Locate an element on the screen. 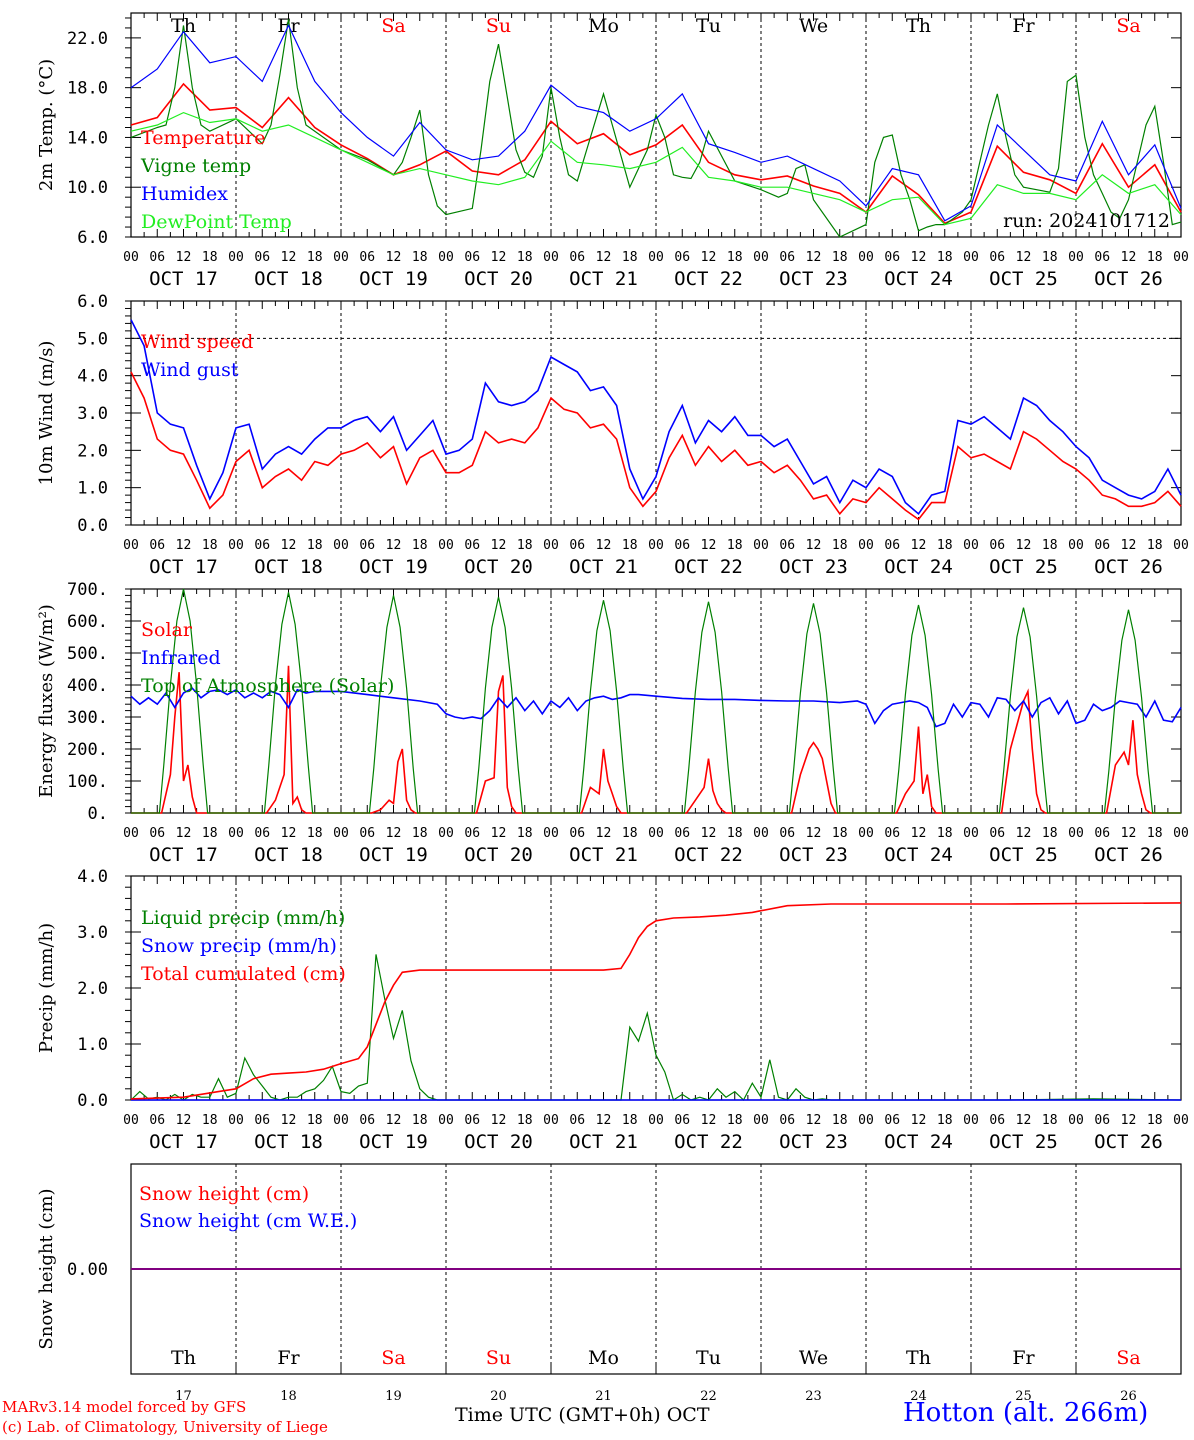 Image resolution: width=1194 pixels, height=1440 pixels. day-number-label: 20 is located at coordinates (498, 1396).